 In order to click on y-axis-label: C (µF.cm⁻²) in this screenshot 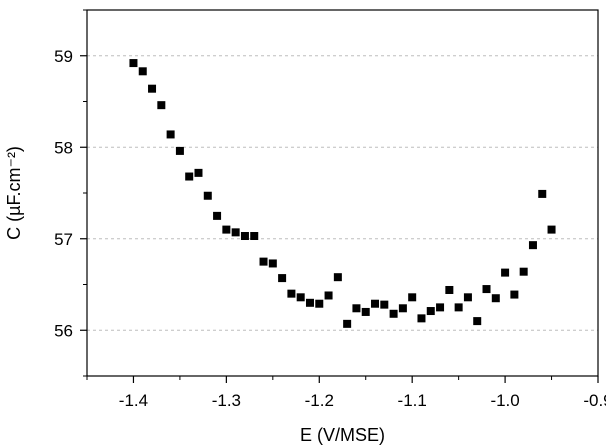, I will do `click(14, 193)`.